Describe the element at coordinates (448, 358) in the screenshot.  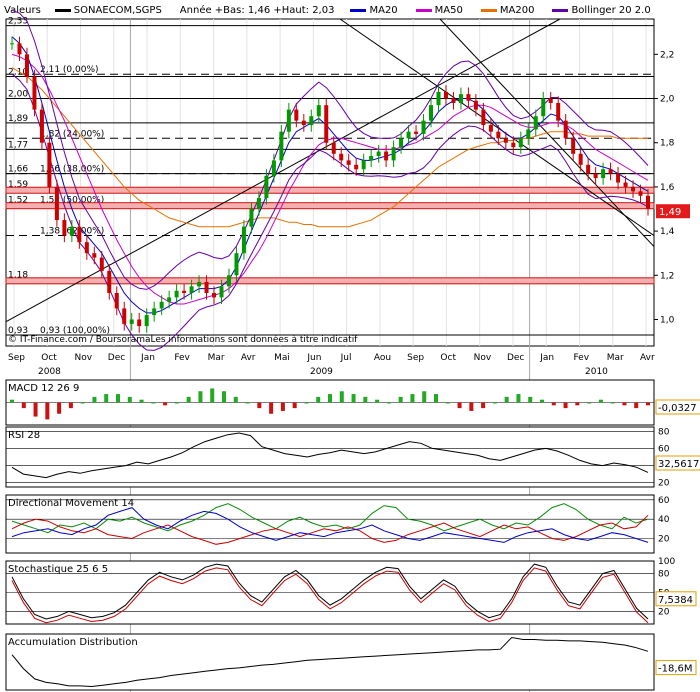
I see `x-month-label: Oct` at that location.